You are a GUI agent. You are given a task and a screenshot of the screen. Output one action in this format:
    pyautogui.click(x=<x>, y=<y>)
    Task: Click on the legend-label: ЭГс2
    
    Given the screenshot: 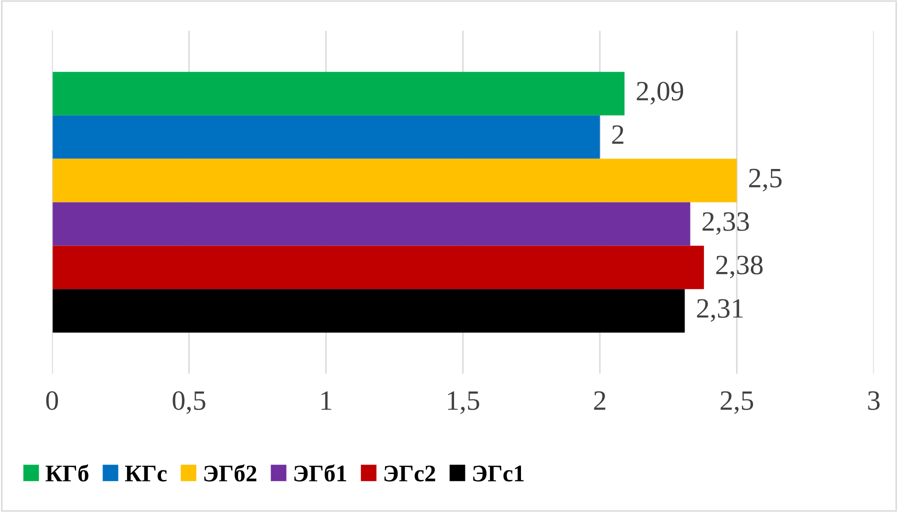 What is the action you would take?
    pyautogui.click(x=410, y=474)
    